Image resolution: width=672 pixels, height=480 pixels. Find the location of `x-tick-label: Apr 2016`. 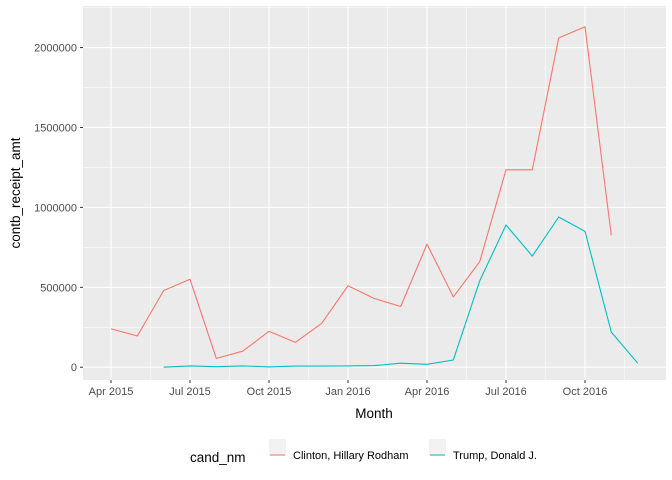

x-tick-label: Apr 2016 is located at coordinates (427, 392).